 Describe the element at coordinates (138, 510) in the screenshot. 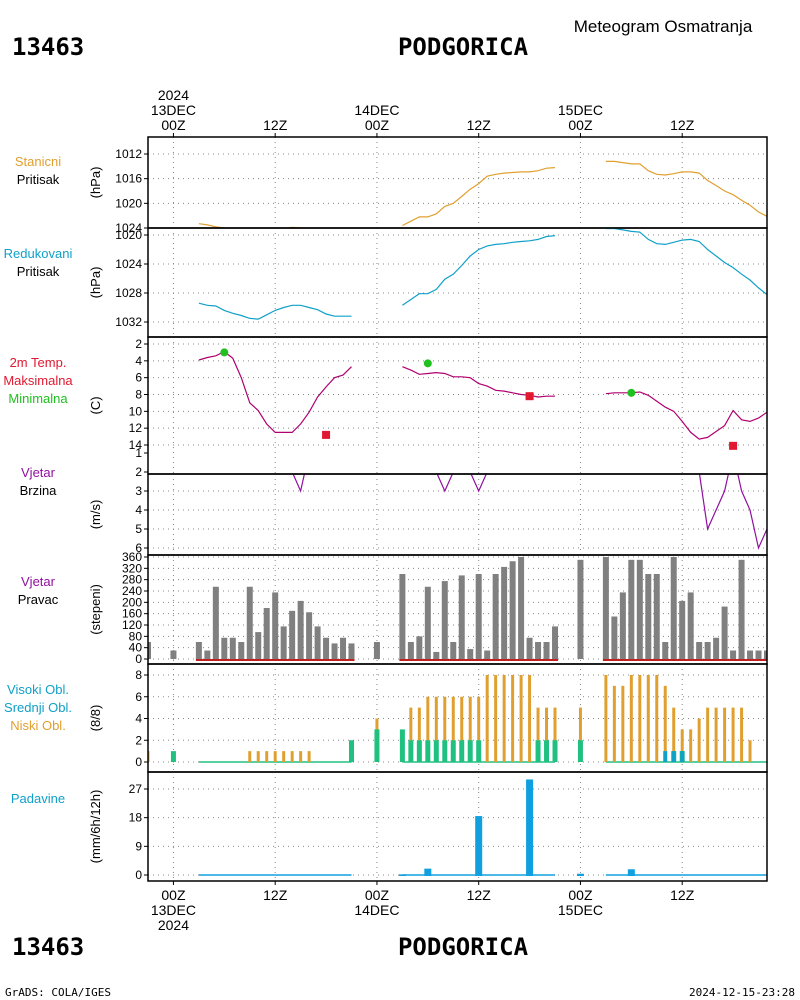

I see `y-tick-label: 4` at that location.